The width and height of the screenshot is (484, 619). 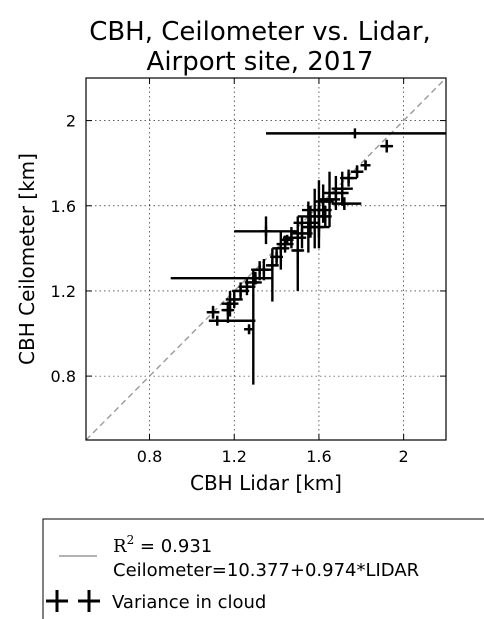 What do you see at coordinates (63, 206) in the screenshot?
I see `y-tick-label: 1.6` at bounding box center [63, 206].